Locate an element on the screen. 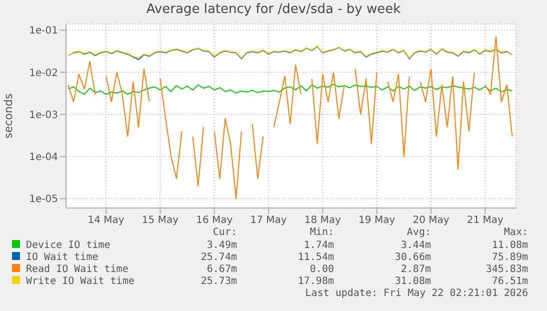 The width and height of the screenshot is (547, 311). x-tick-label: 19 May is located at coordinates (377, 220).